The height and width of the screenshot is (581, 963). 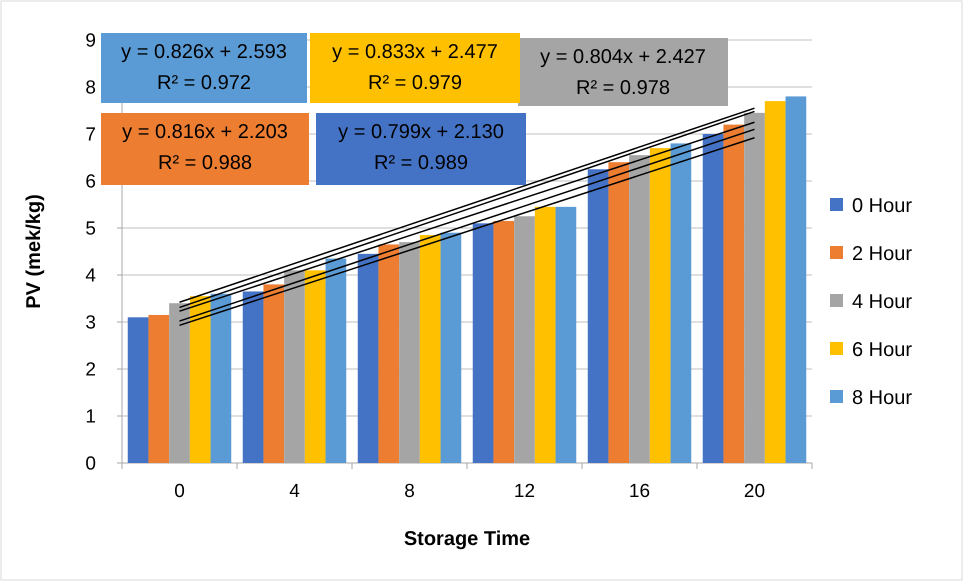 I want to click on y-tick-label: 1, so click(x=90, y=417).